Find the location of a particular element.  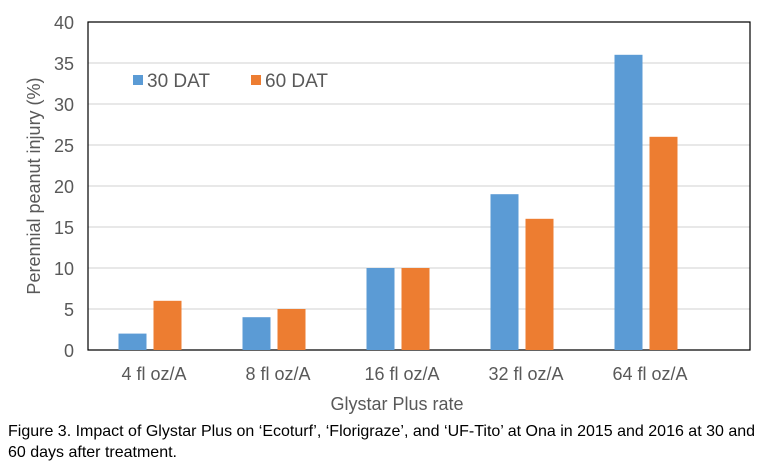

legend-label: 30 DAT is located at coordinates (178, 81).